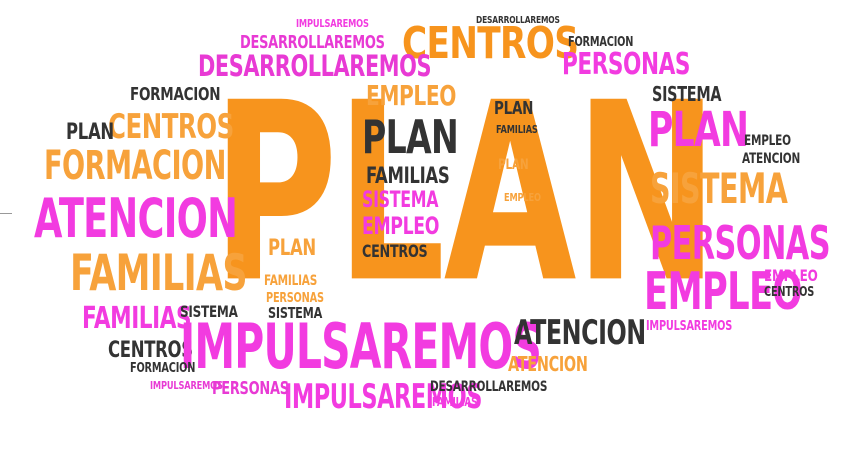  Describe the element at coordinates (771, 159) in the screenshot. I see `word-atencion-right-small: ATENCION` at that location.